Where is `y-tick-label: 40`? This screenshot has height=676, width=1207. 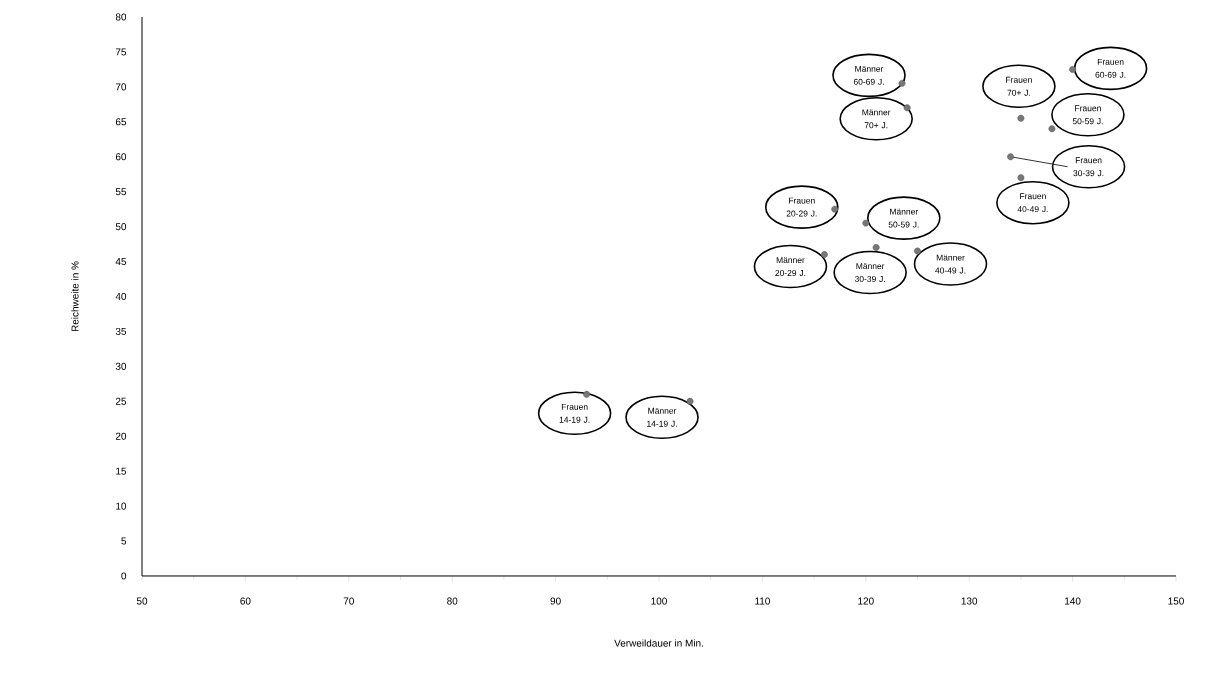
y-tick-label: 40 is located at coordinates (121, 296).